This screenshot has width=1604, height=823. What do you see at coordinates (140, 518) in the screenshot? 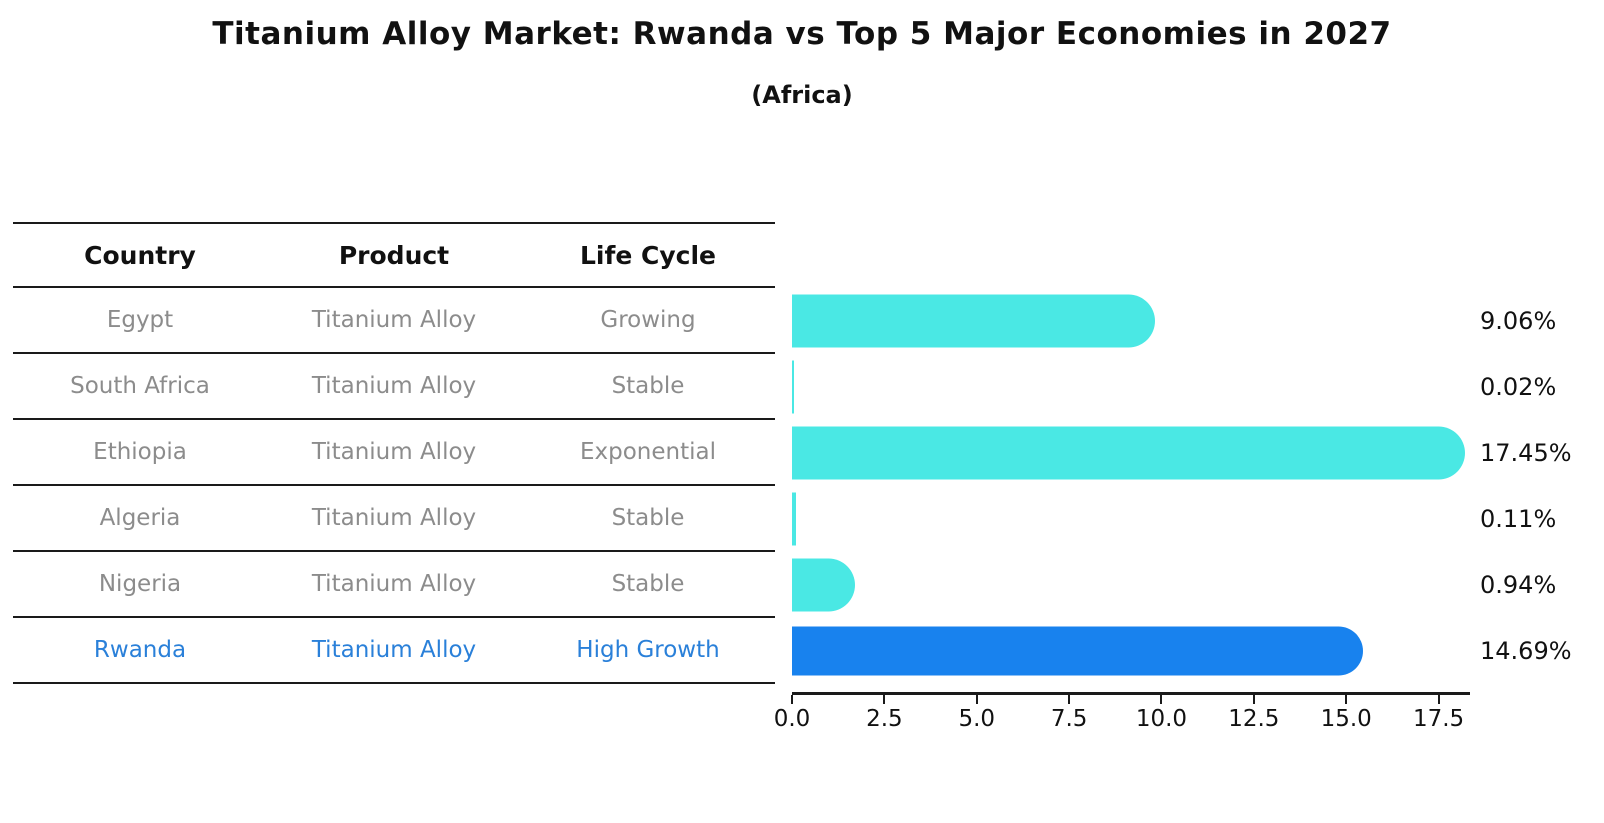
I see `cell-country: Algeria` at bounding box center [140, 518].